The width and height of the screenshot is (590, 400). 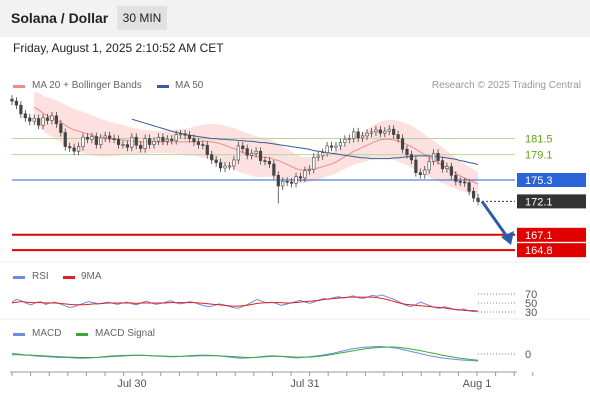 I want to click on macd-tick-0: 0, so click(x=528, y=355).